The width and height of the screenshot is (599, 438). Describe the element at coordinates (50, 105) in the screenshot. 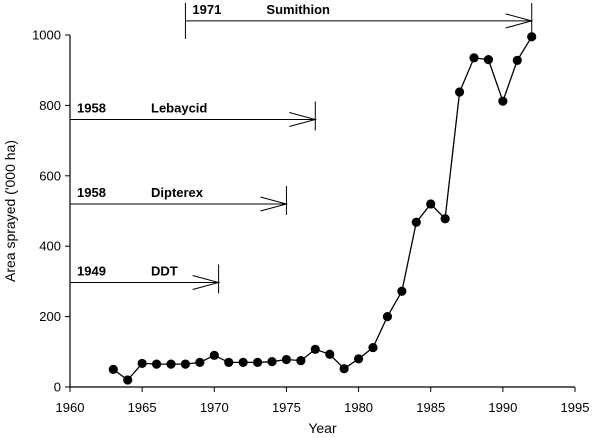

I see `y-tick-label: 800` at that location.